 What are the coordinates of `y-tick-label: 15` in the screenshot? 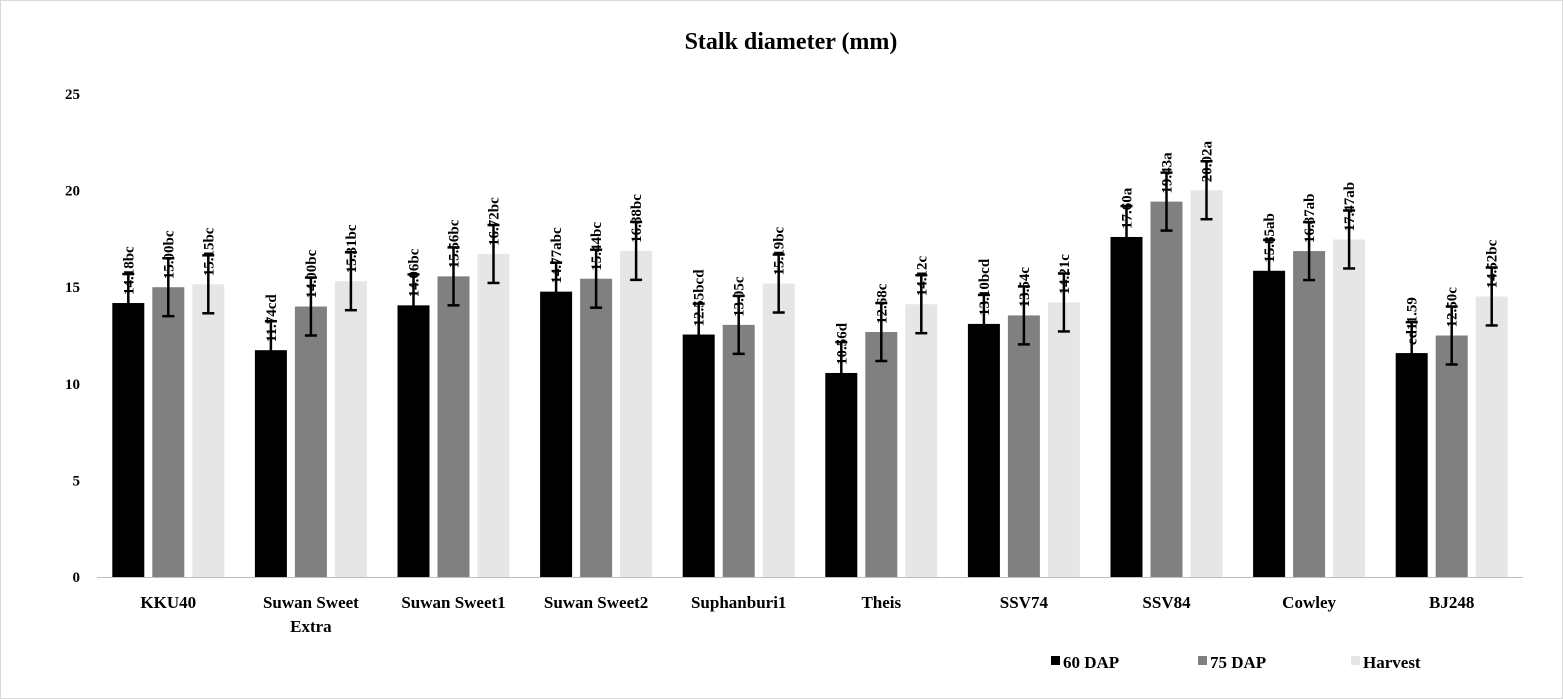 It's located at (72, 288).